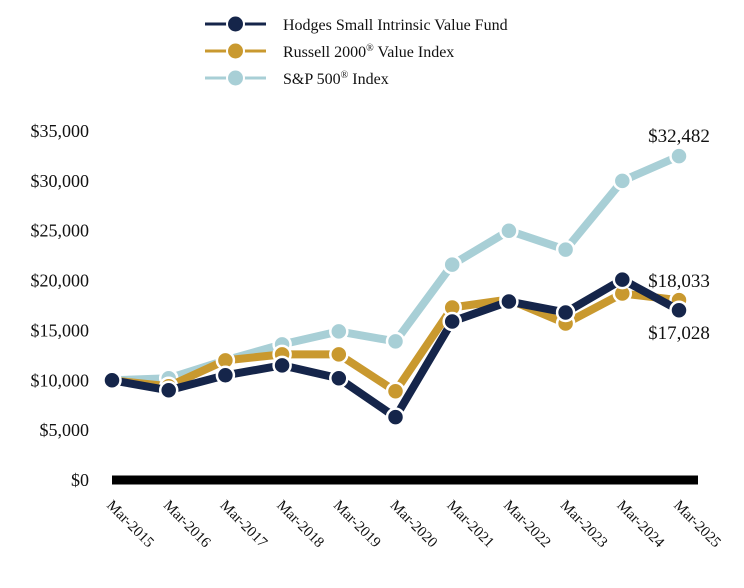  What do you see at coordinates (336, 79) in the screenshot?
I see `legend-label: S&P 500® Index` at bounding box center [336, 79].